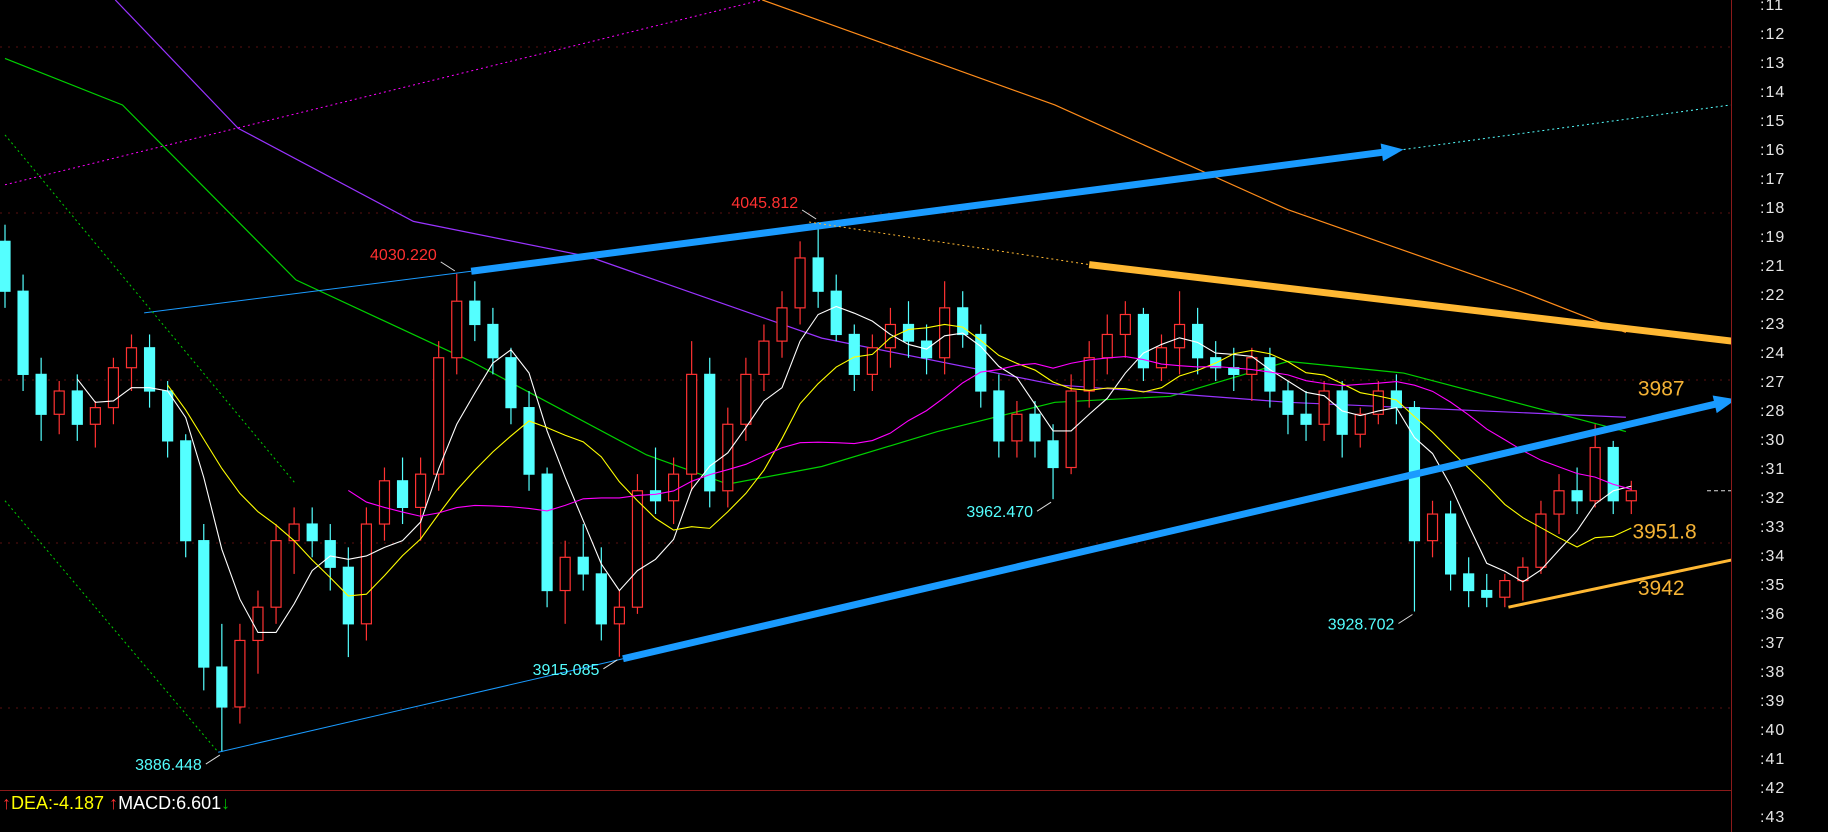 This screenshot has width=1828, height=832. I want to click on ma20-line, so click(990, 436).